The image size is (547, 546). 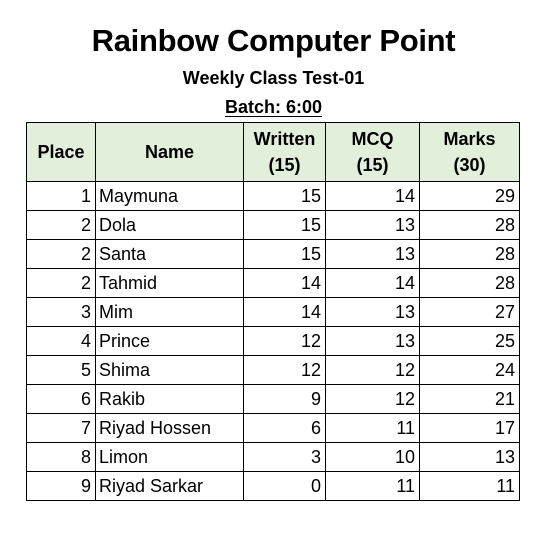 I want to click on header-written: Written (15), so click(x=284, y=152).